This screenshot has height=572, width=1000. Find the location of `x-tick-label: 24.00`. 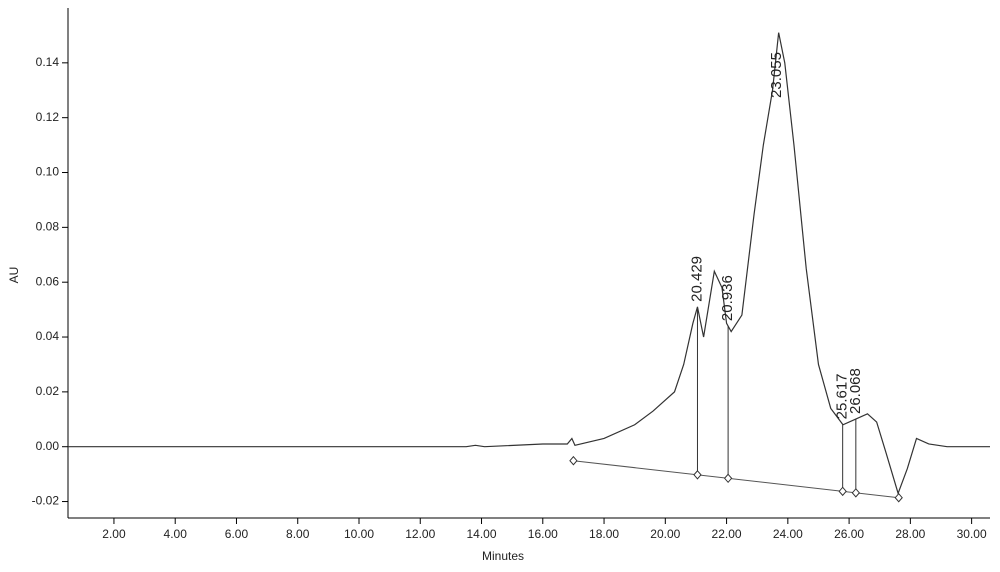

x-tick-label: 24.00 is located at coordinates (788, 534).